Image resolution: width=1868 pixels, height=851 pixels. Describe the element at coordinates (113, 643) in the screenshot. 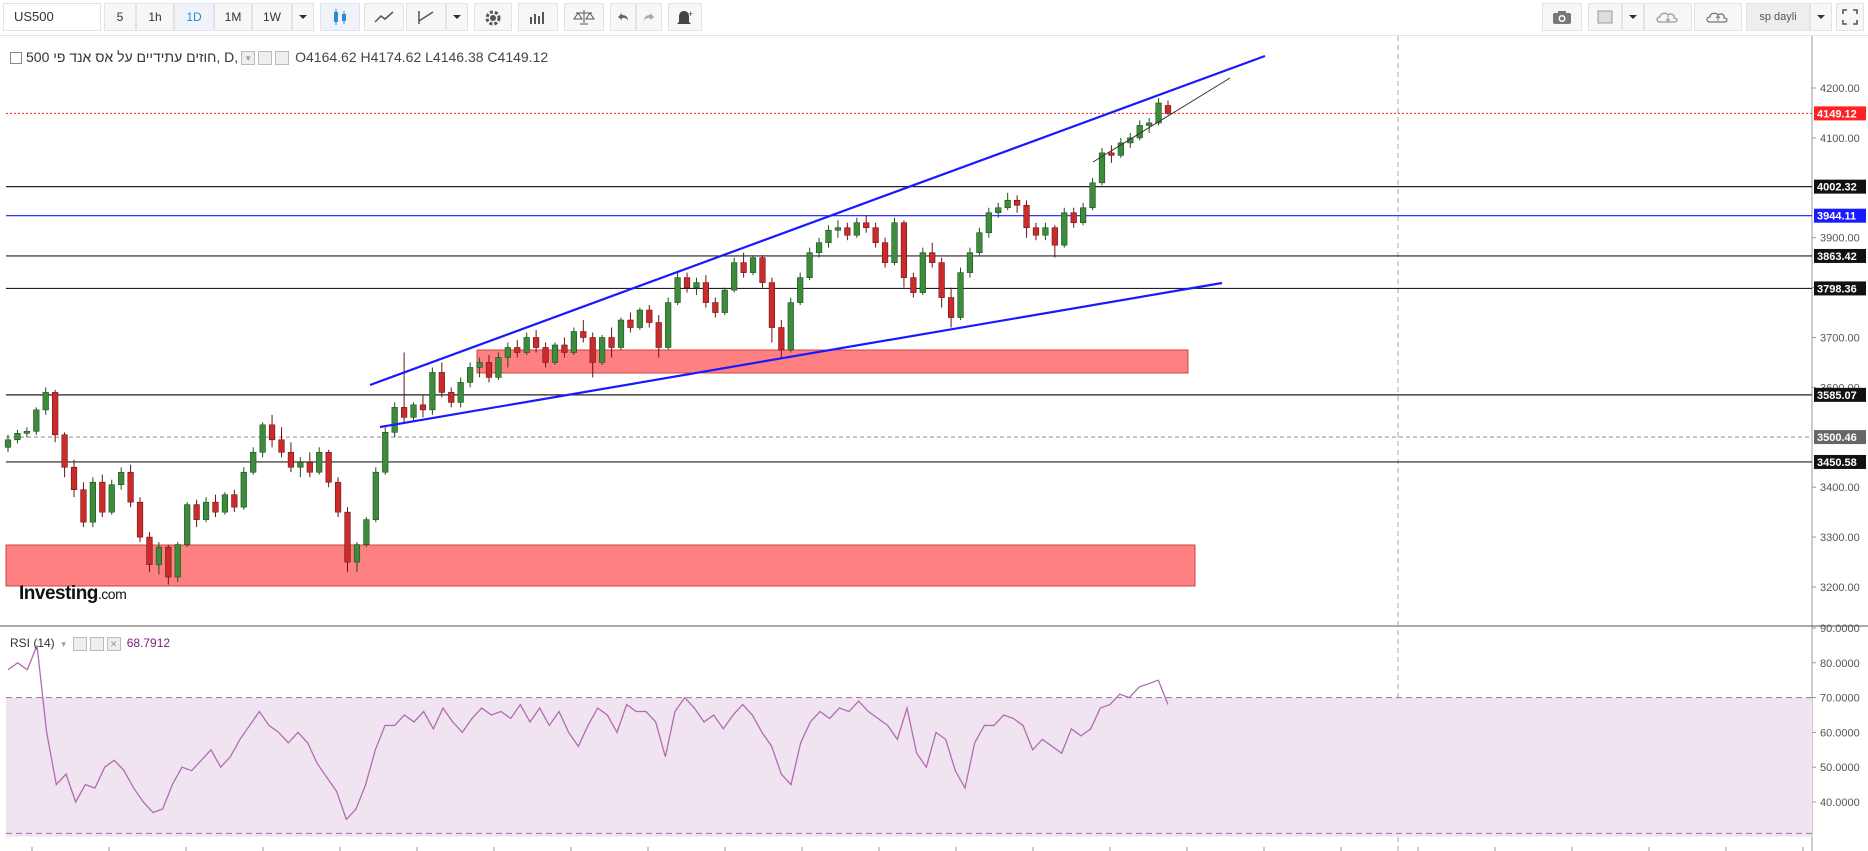

I see `rsi-close-icon: ✕` at that location.